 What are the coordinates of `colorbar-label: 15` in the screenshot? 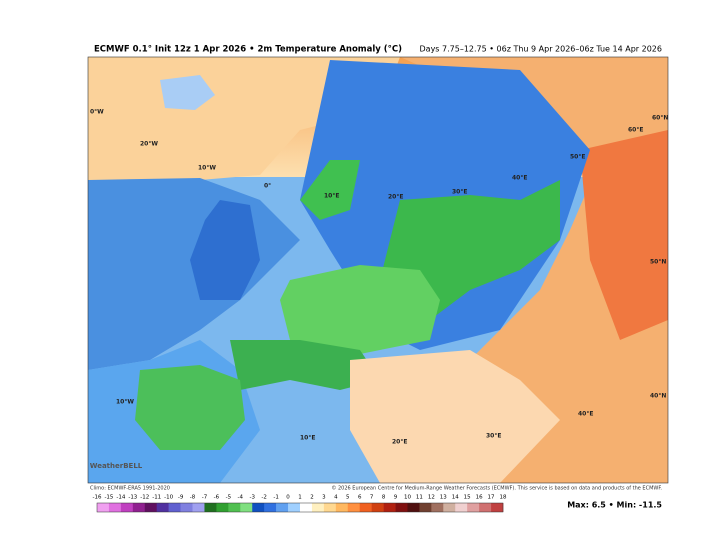 It's located at (467, 498).